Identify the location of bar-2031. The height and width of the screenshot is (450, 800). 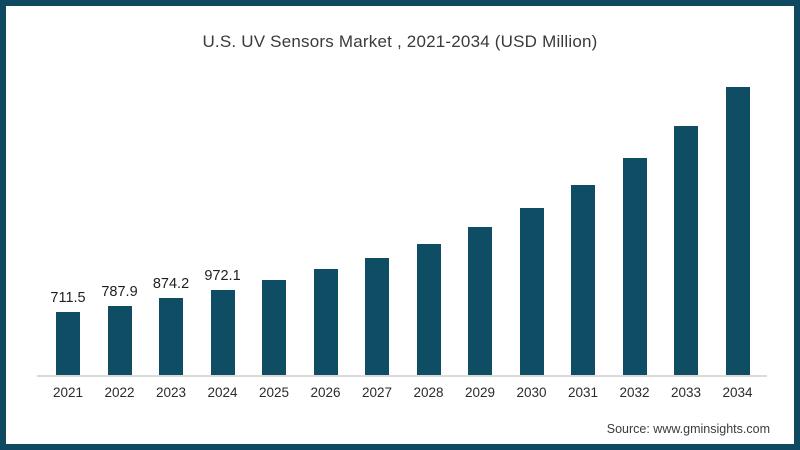
(583, 280).